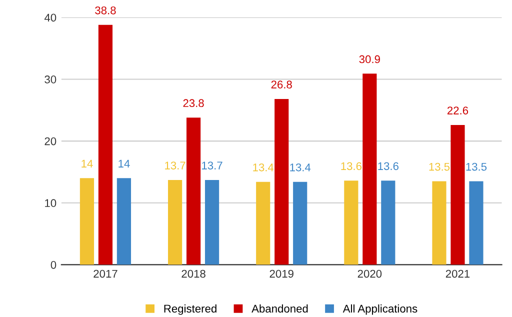 The width and height of the screenshot is (512, 317). I want to click on x-tick-label: 2018, so click(194, 274).